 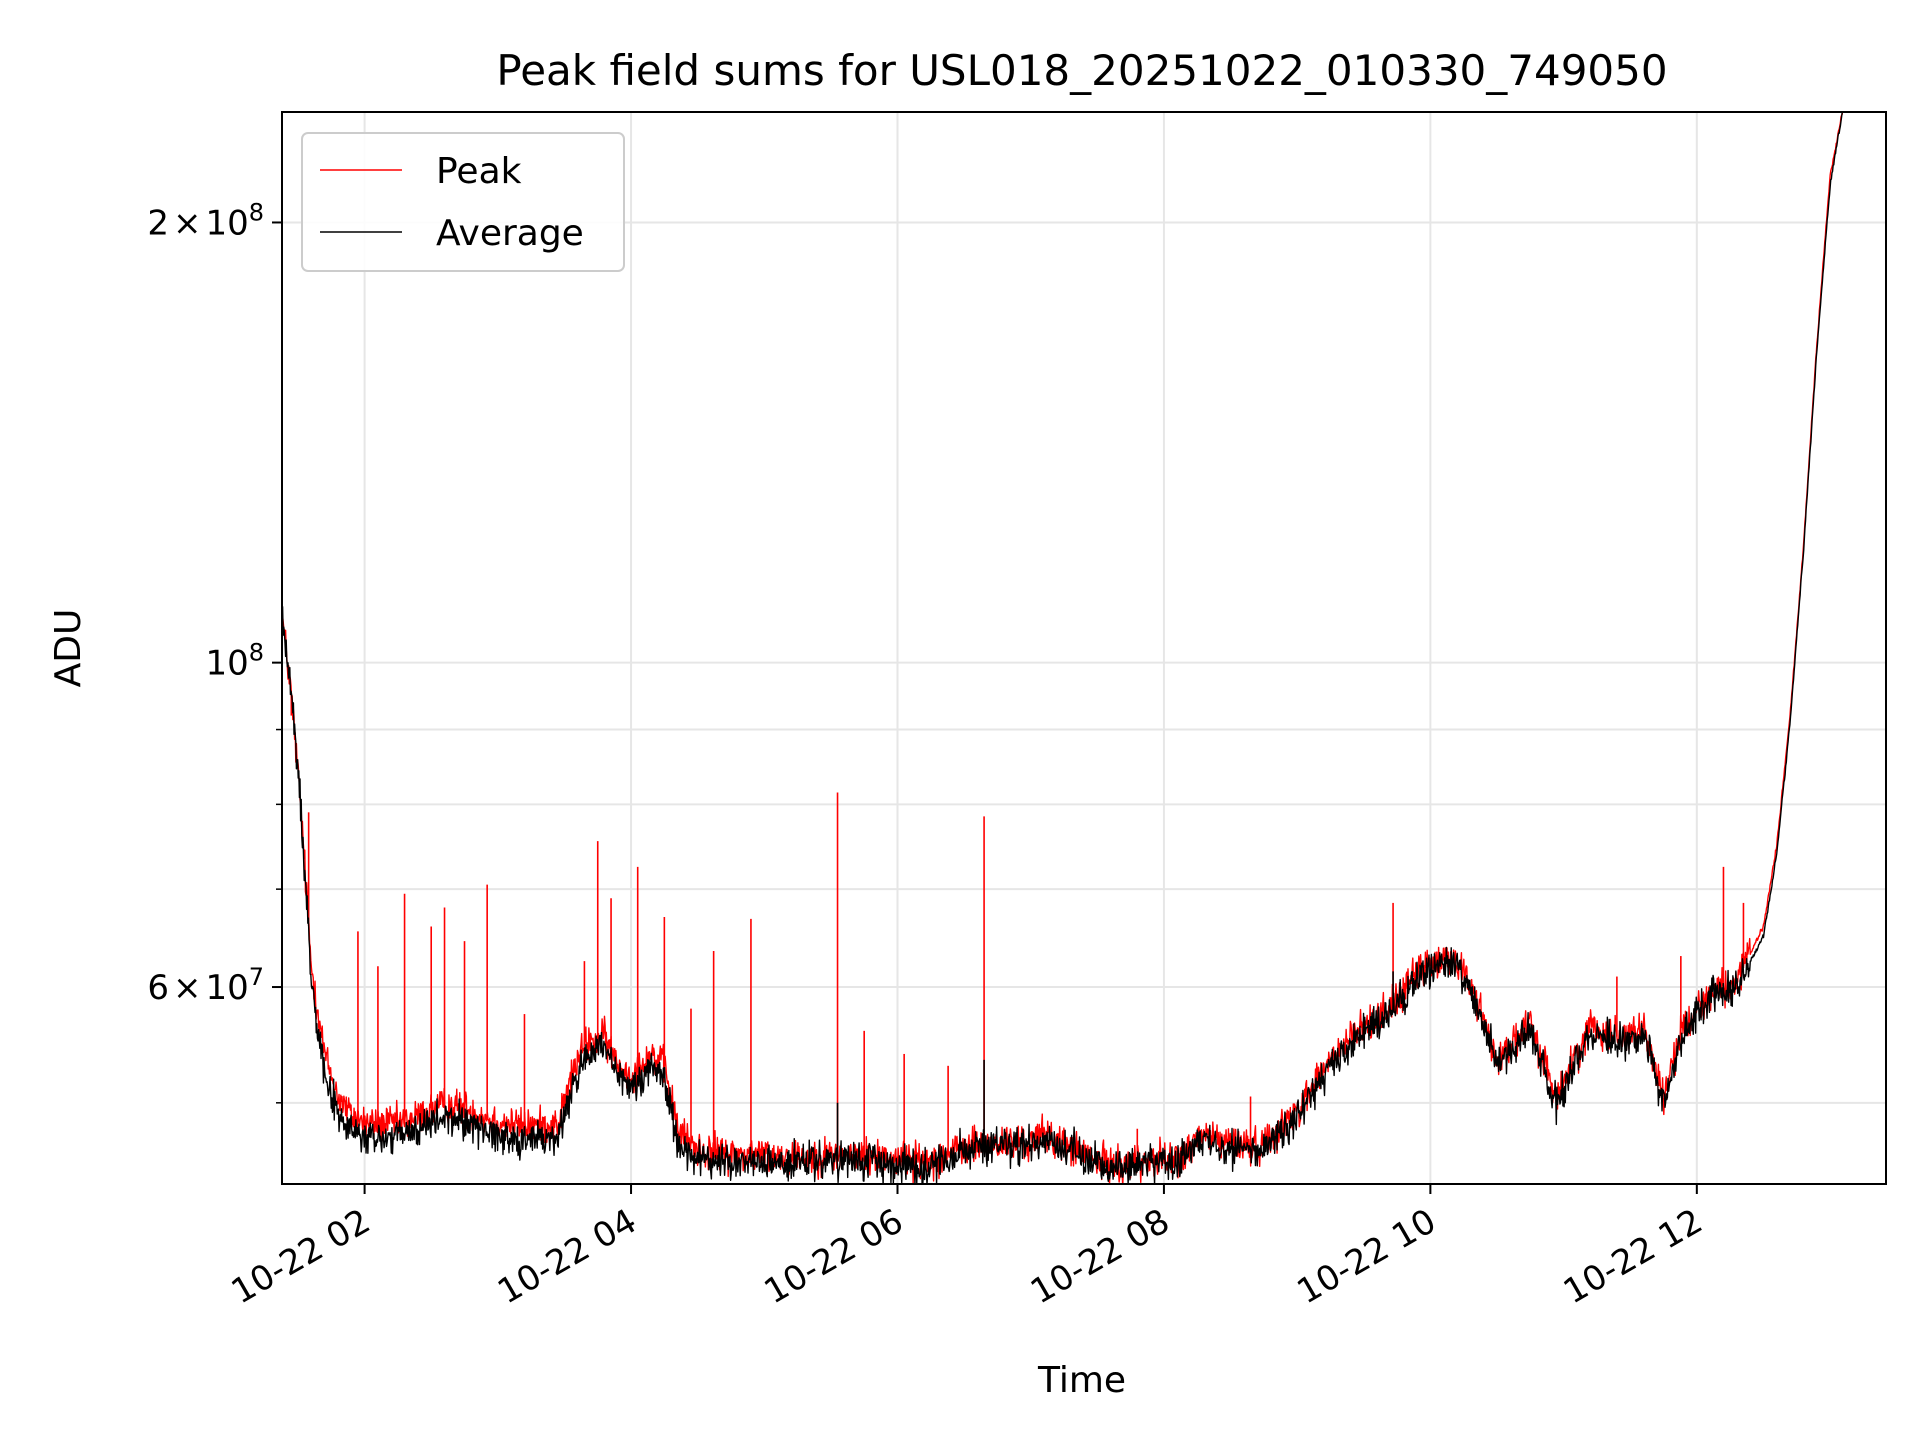 What do you see at coordinates (479, 171) in the screenshot?
I see `legend-peak-label: Peak` at bounding box center [479, 171].